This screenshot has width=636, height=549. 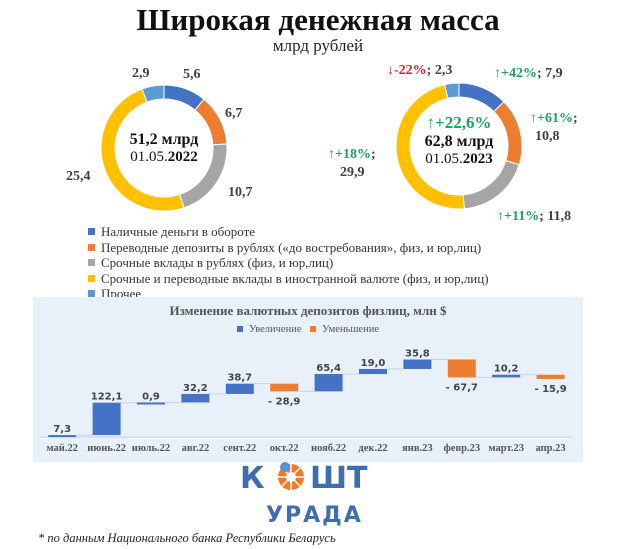 What do you see at coordinates (534, 216) in the screenshot?
I see `d2-label-term: ↑+11%; 11,8` at bounding box center [534, 216].